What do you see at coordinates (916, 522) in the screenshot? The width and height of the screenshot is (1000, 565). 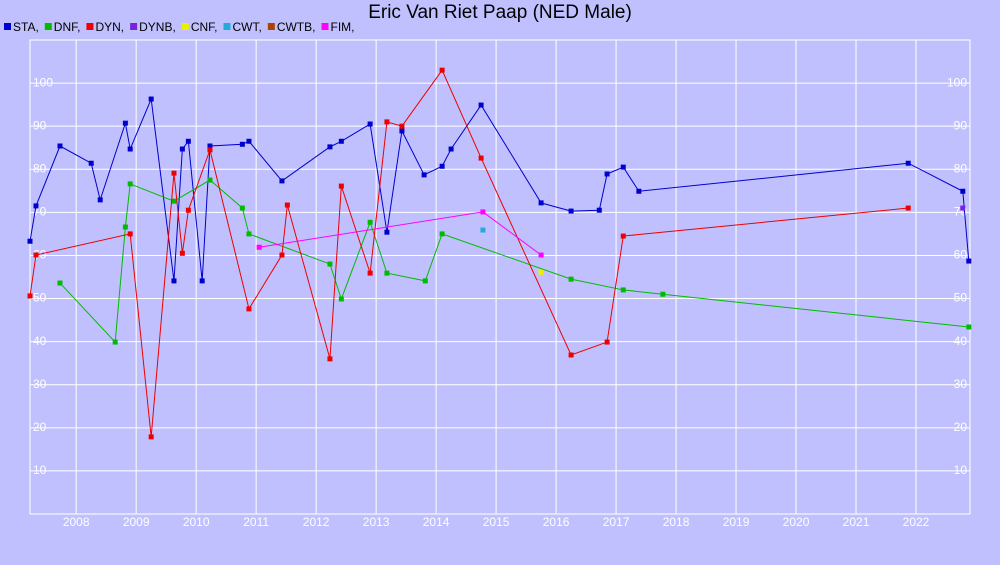 I see `x-tick-label: 2022` at bounding box center [916, 522].